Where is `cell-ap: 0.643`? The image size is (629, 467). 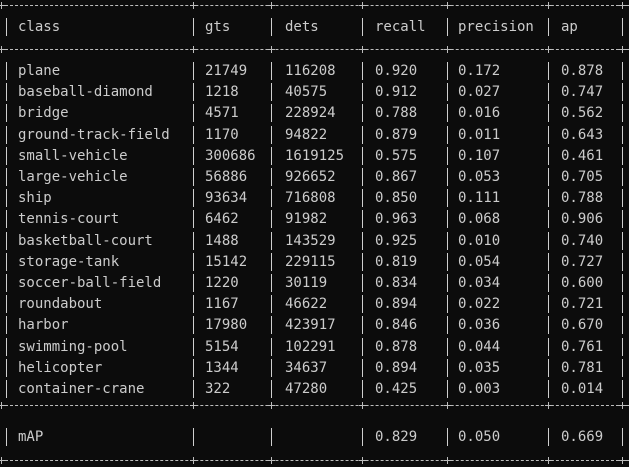
cell-ap: 0.643 is located at coordinates (582, 134).